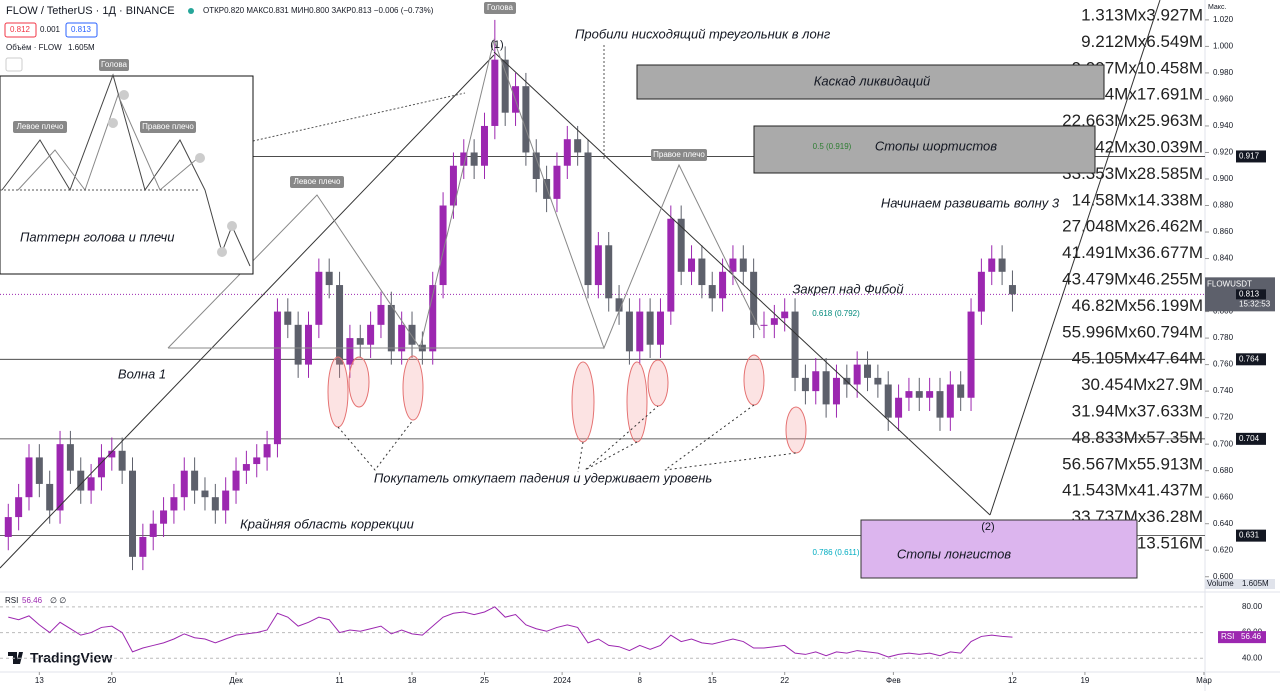  I want to click on y-tick-label: 0.860, so click(1223, 231).